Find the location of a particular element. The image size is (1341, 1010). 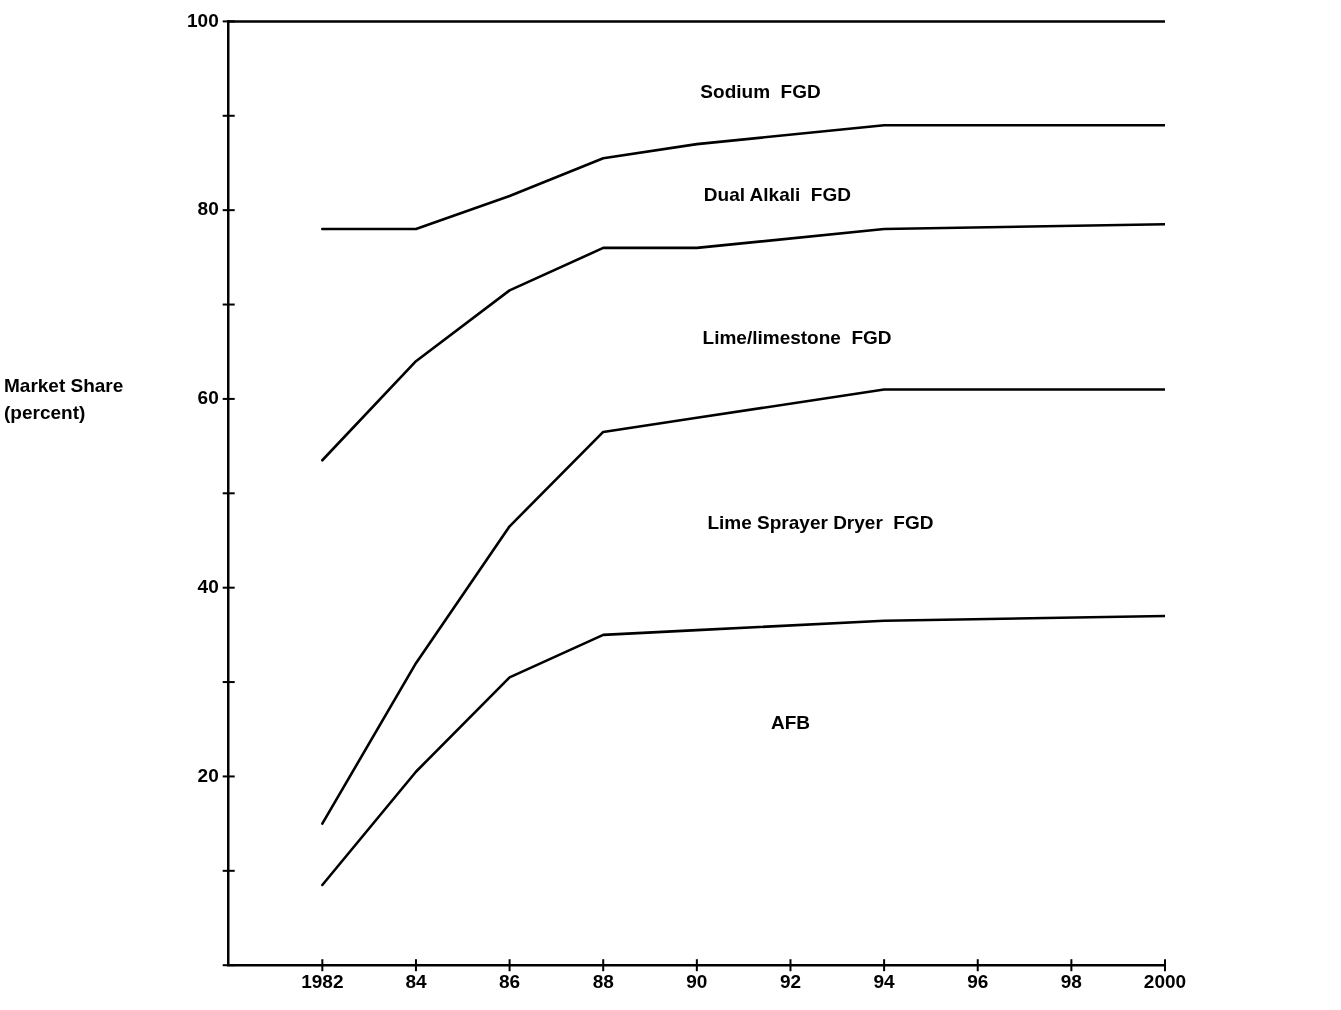

x-tick-label: 90 is located at coordinates (697, 981).